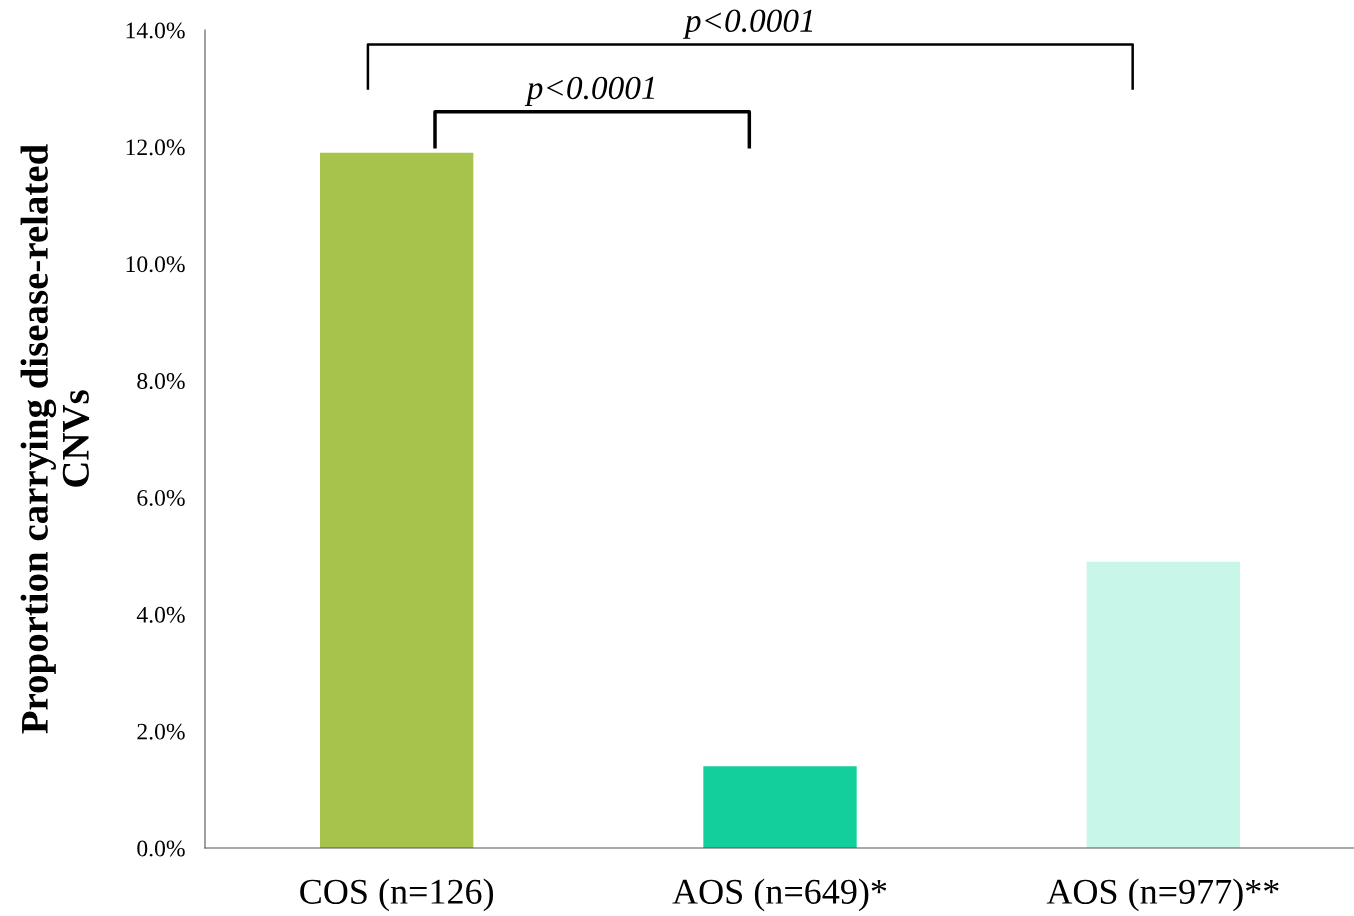 The image size is (1354, 916). I want to click on y-axis-title: Proportion carrying disease-related CNVs, so click(55, 439).